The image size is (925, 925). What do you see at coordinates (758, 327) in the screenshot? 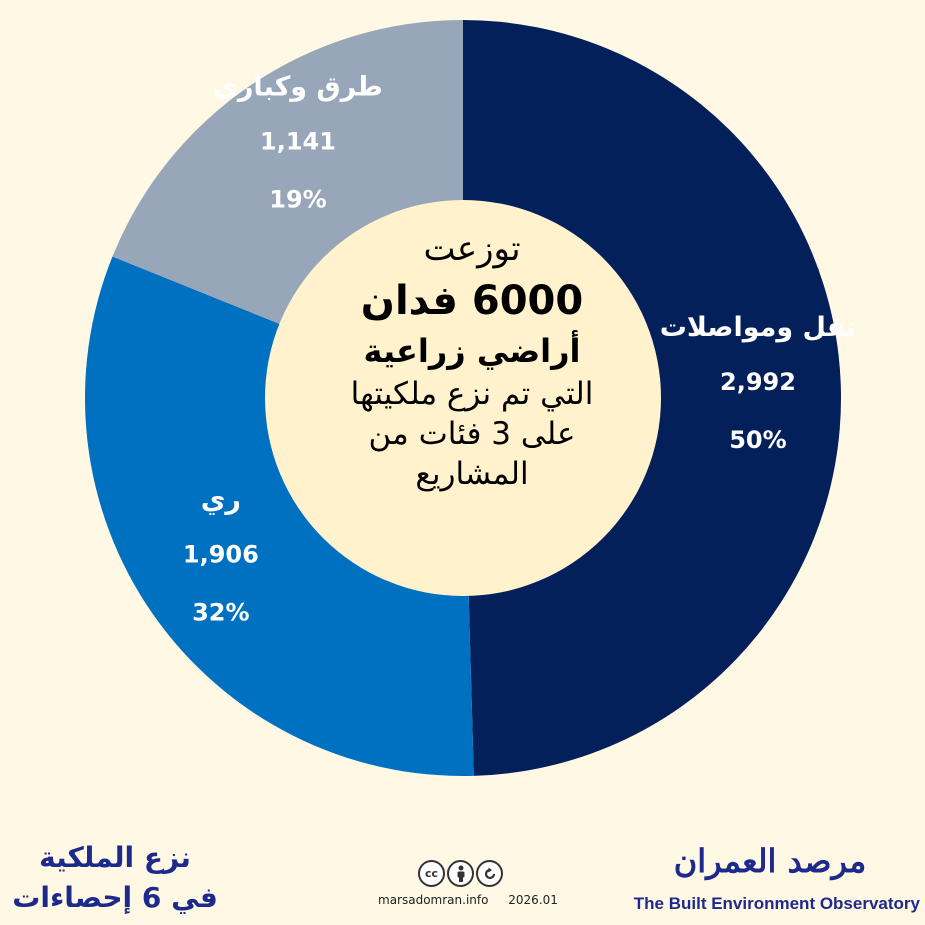
I see `slice-label-0: نقل ومواصلات` at bounding box center [758, 327].